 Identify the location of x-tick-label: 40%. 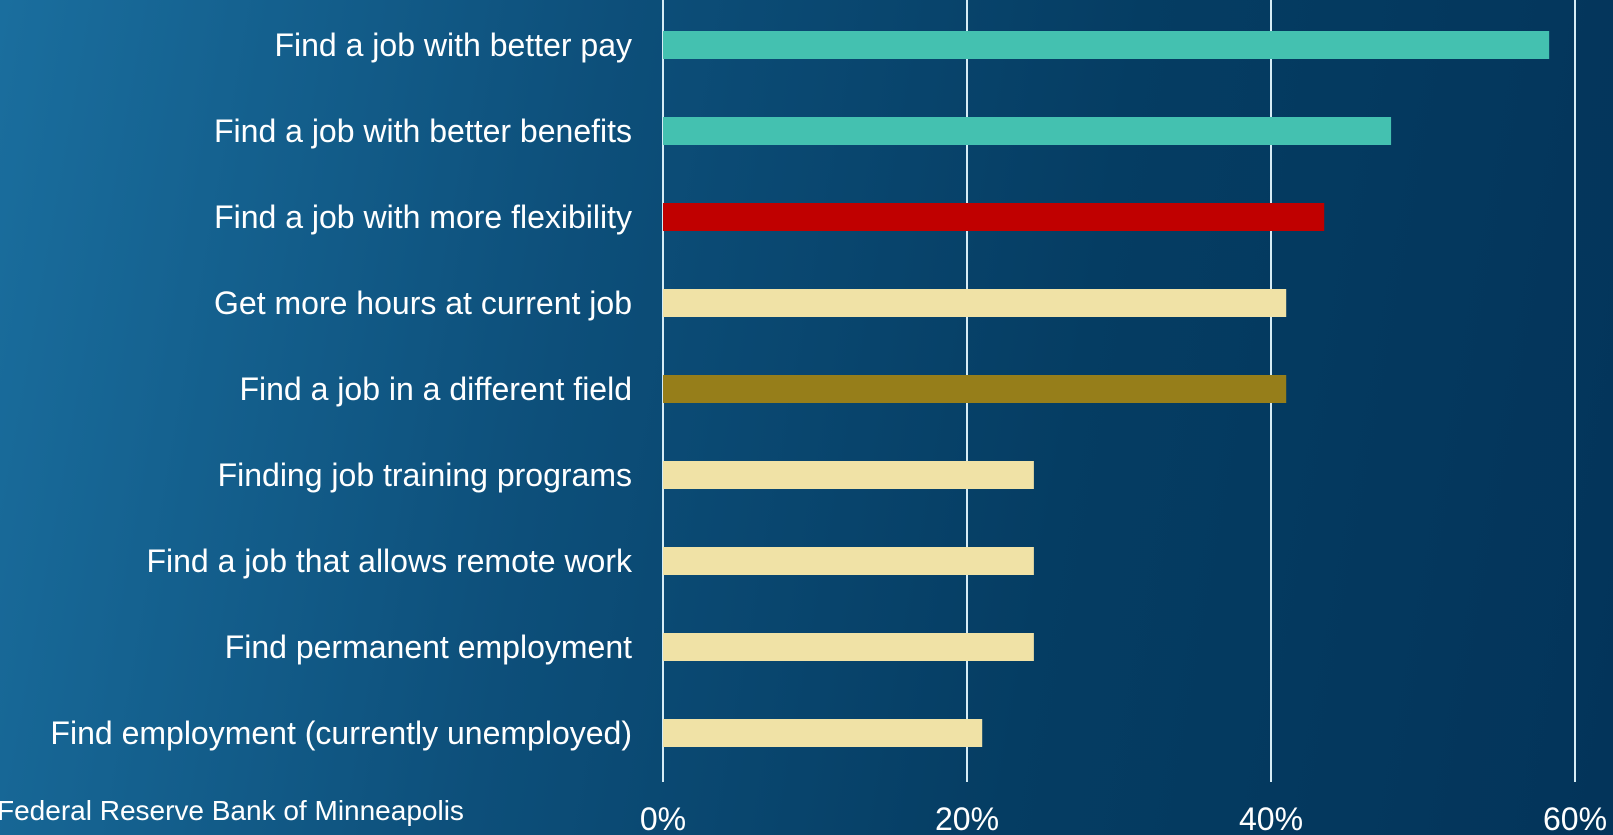
(1271, 818).